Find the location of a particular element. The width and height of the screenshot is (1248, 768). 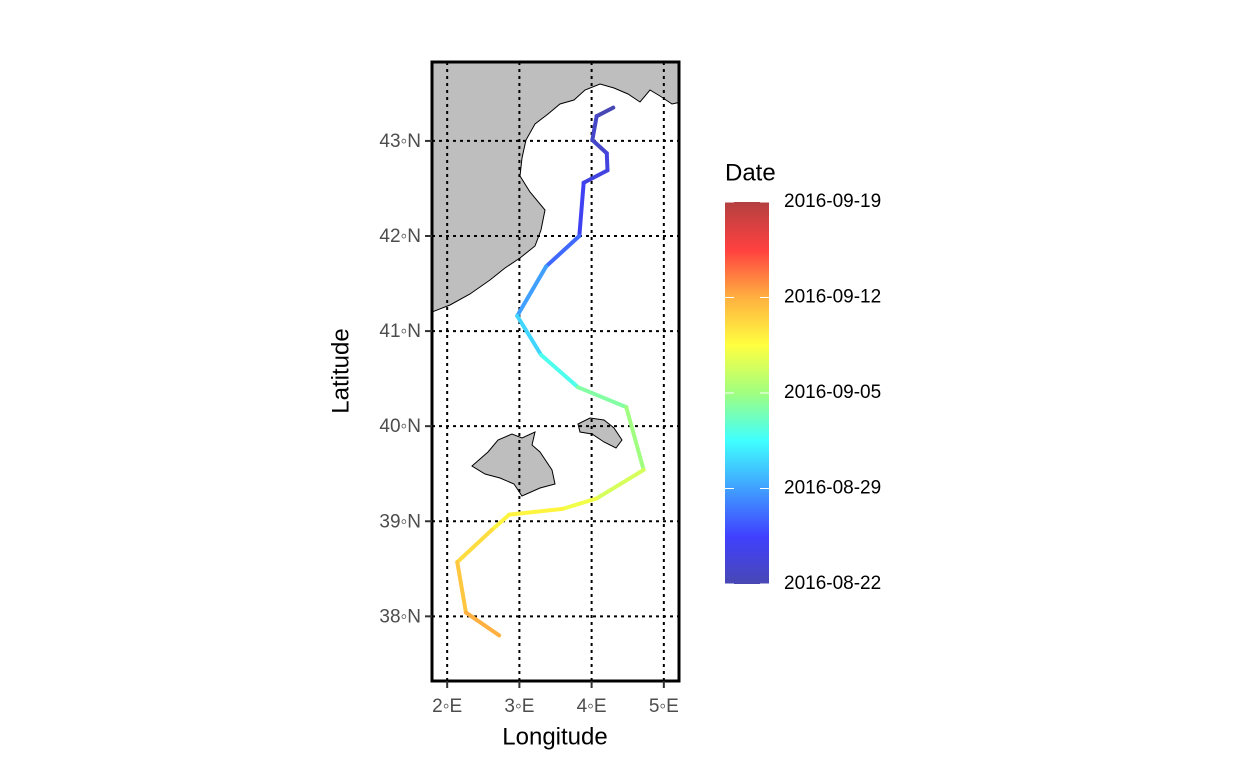

x-tick-label: 2◦E is located at coordinates (447, 706).